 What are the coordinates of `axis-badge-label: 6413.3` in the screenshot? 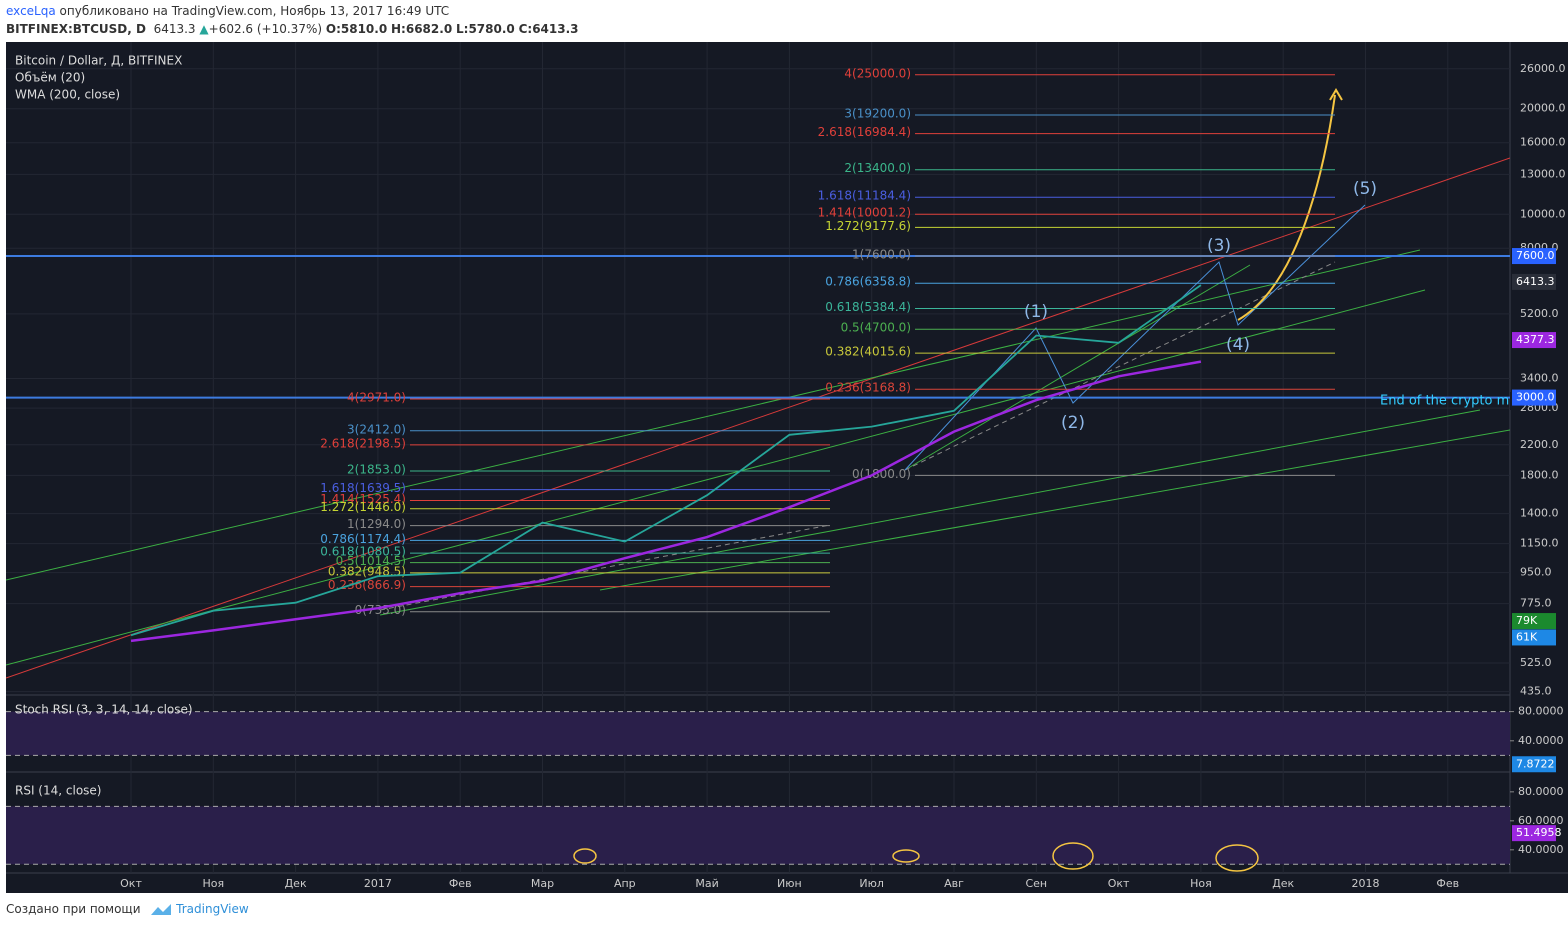 It's located at (1535, 281).